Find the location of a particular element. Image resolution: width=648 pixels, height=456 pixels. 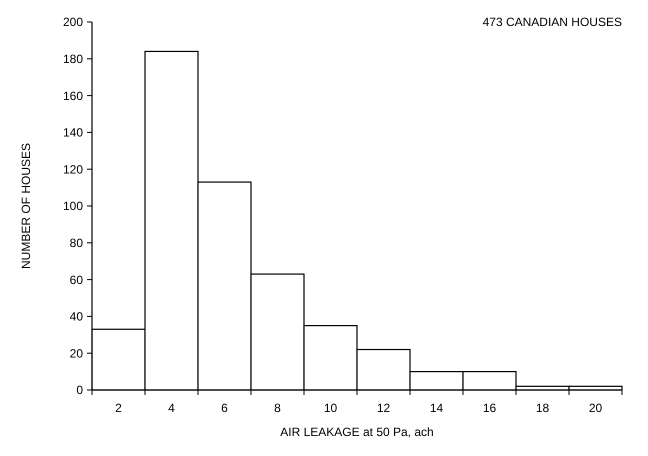

x-tick-label: 10 is located at coordinates (331, 408).